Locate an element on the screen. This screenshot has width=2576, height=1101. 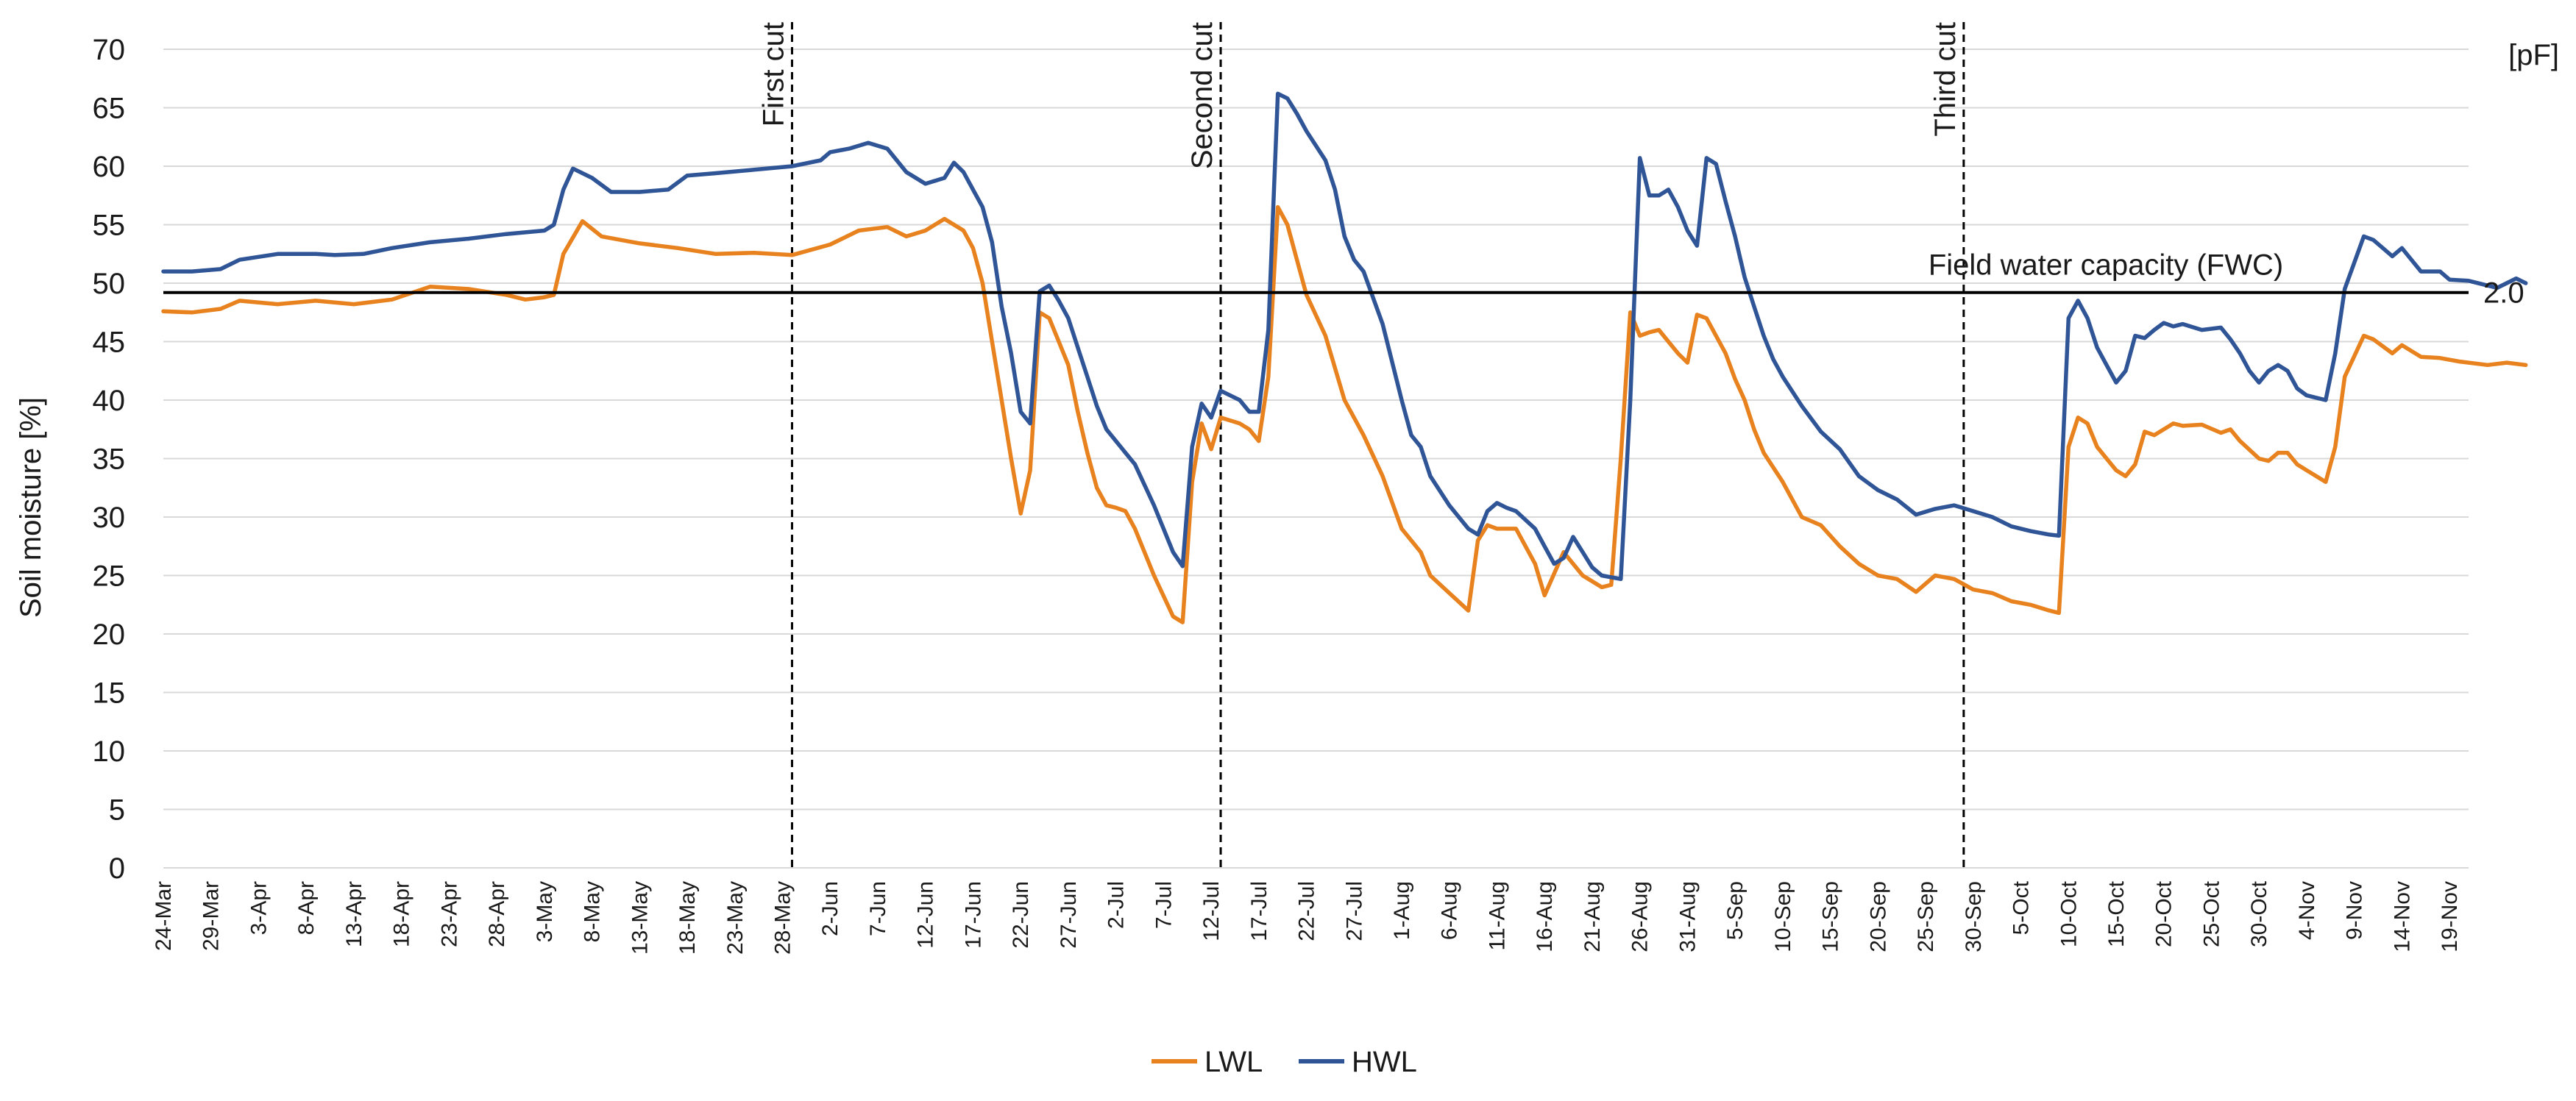
x-tick-label: 9-Nov is located at coordinates (2355, 910).